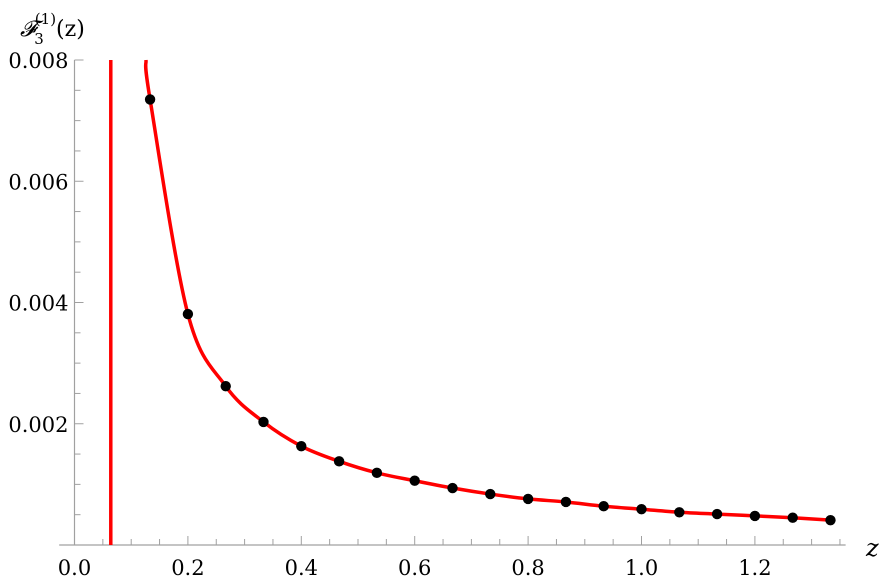 The height and width of the screenshot is (585, 885). What do you see at coordinates (38, 61) in the screenshot?
I see `y-tick-label: 0.008` at bounding box center [38, 61].